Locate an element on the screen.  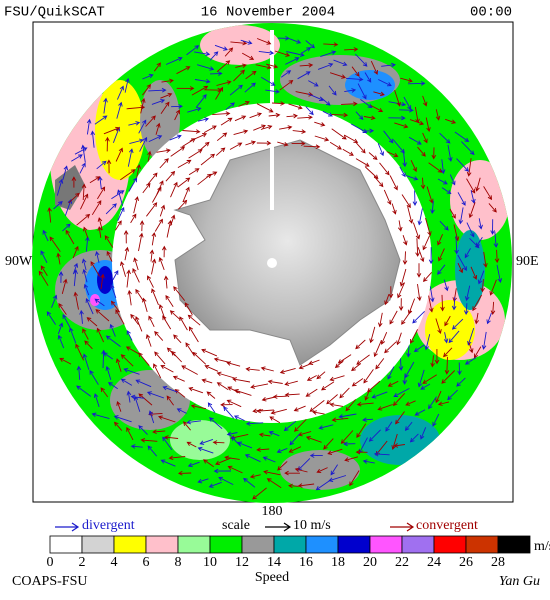
colorbar-tick-label: 12 is located at coordinates (242, 562).